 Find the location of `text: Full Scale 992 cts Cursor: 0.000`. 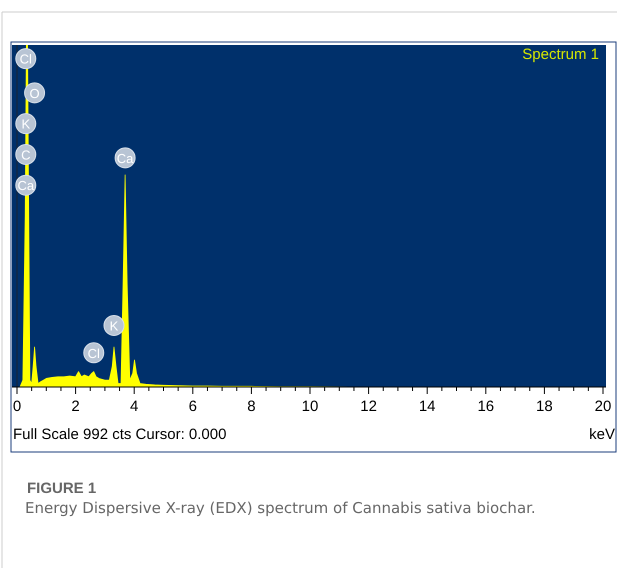

text: Full Scale 992 cts Cursor: 0.000 is located at coordinates (119, 434).